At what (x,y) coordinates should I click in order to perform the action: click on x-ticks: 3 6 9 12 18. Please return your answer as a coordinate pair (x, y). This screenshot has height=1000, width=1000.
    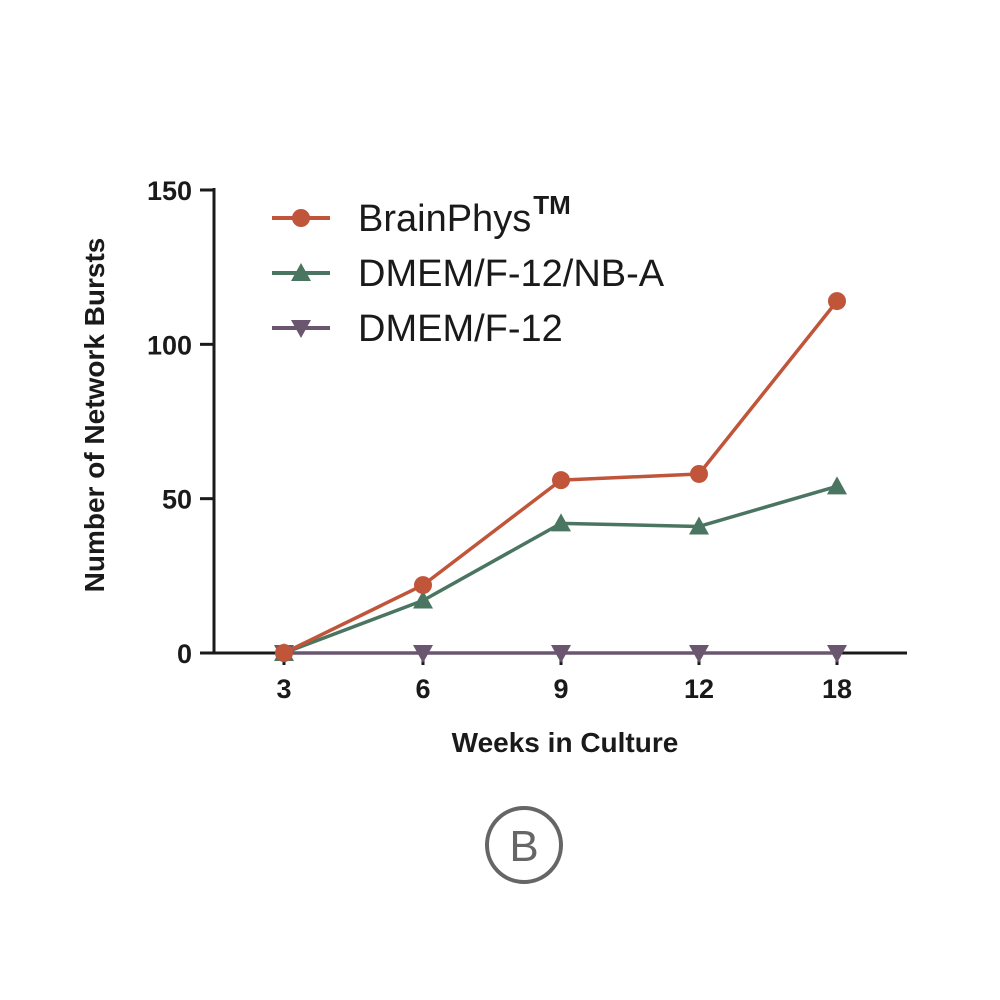
    Looking at the image, I should click on (564, 678).